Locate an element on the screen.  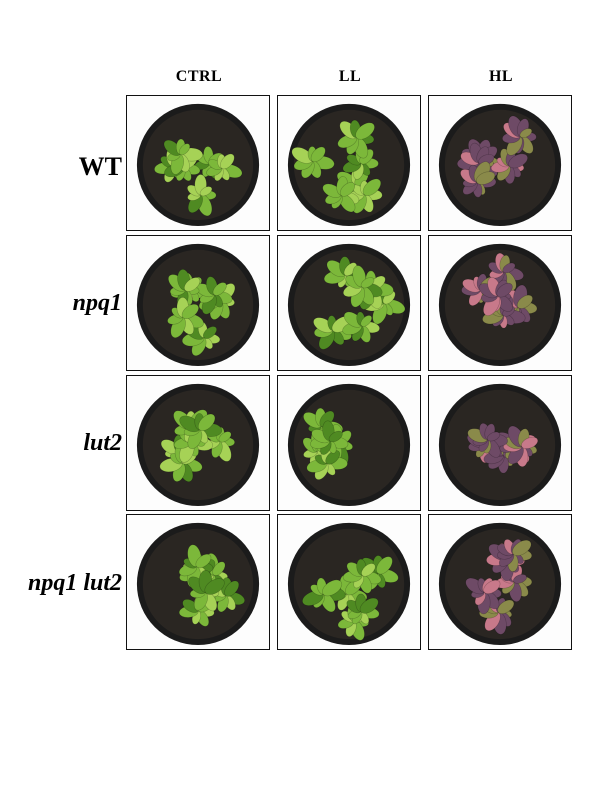
plant-photo-npq1-lut2-ctrl is located at coordinates (198, 582).